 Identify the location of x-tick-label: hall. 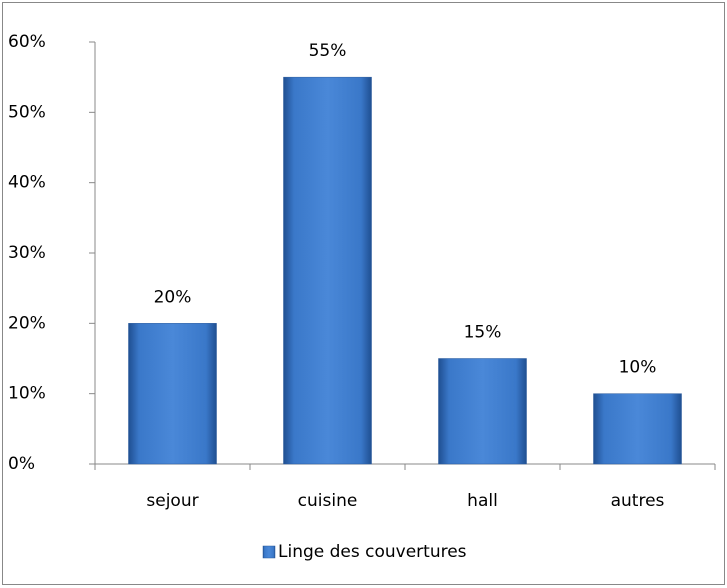
(482, 501).